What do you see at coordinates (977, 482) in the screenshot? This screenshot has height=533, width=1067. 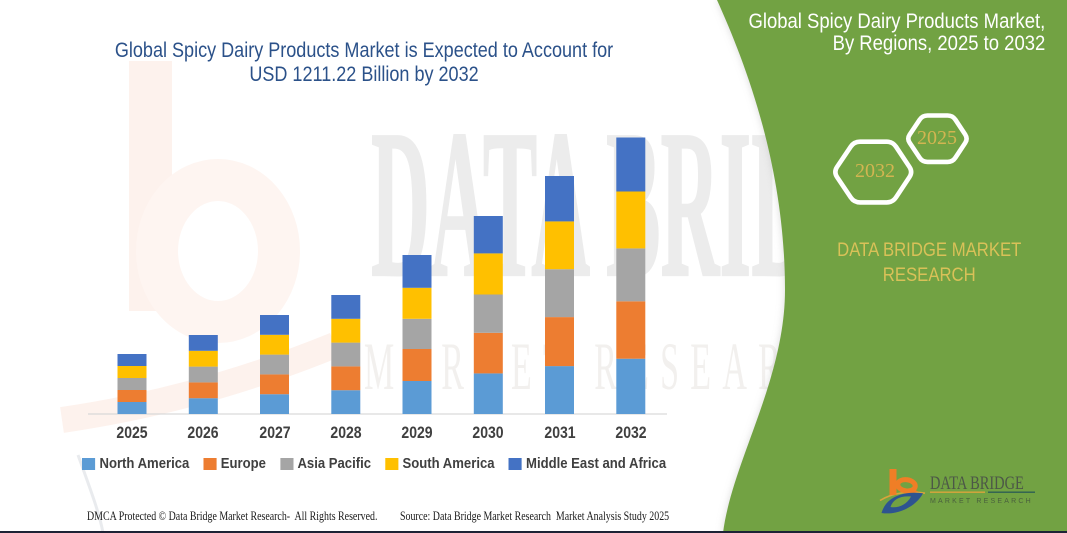 I see `svg-text: DATA BRIDGE` at bounding box center [977, 482].